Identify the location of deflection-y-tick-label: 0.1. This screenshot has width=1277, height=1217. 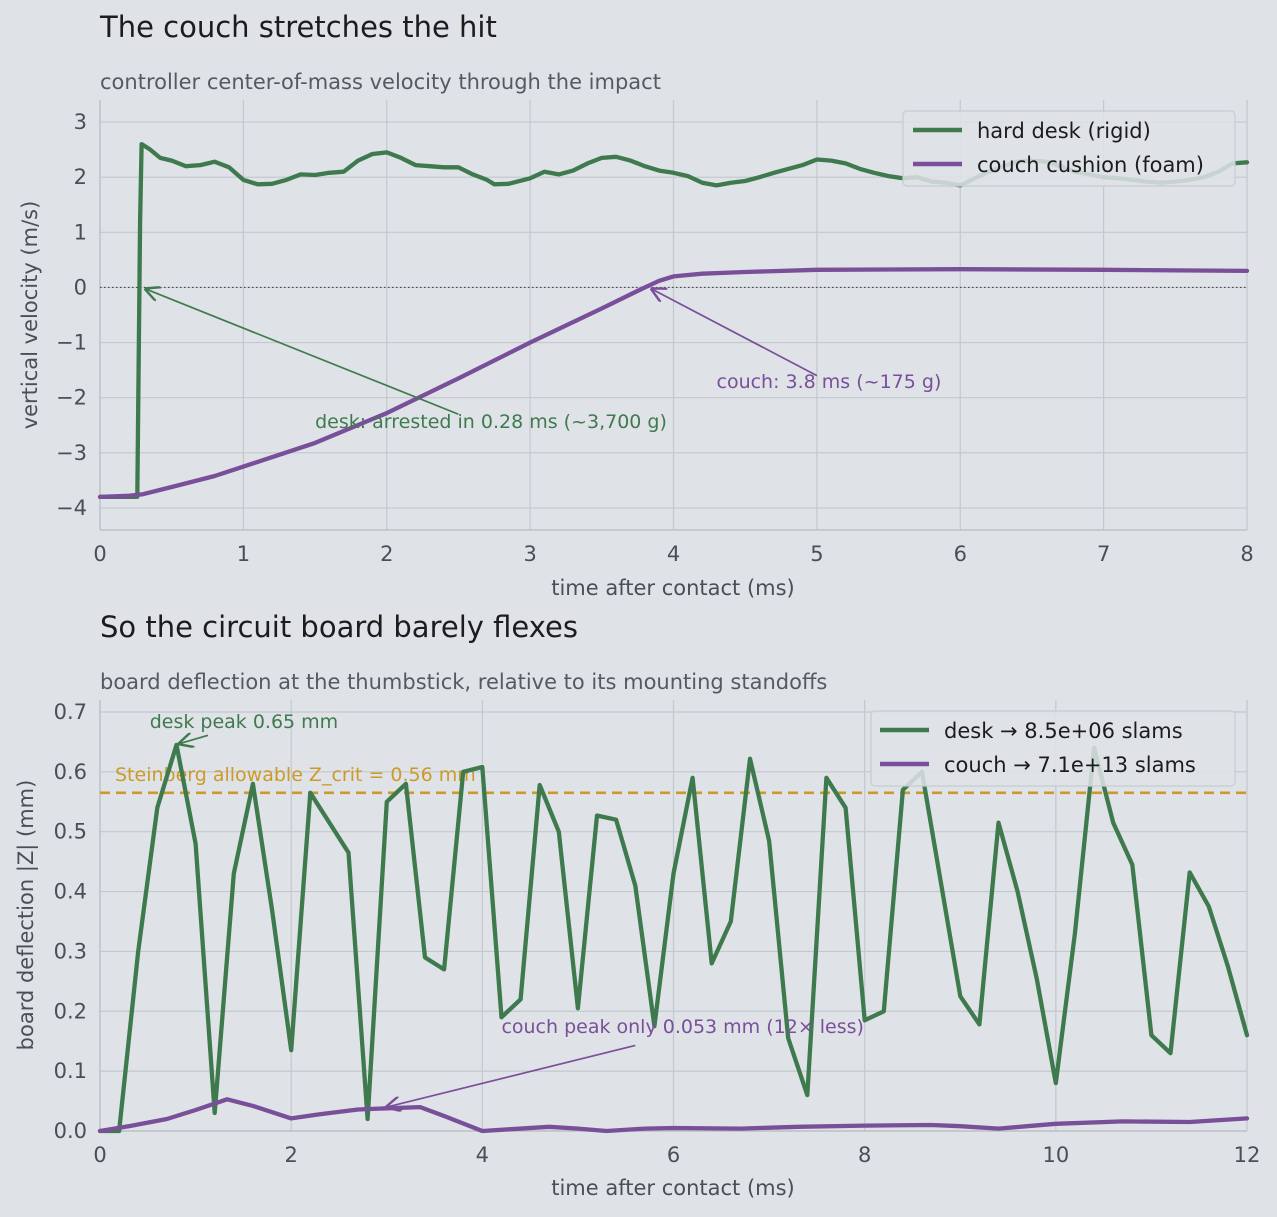
(70, 1071).